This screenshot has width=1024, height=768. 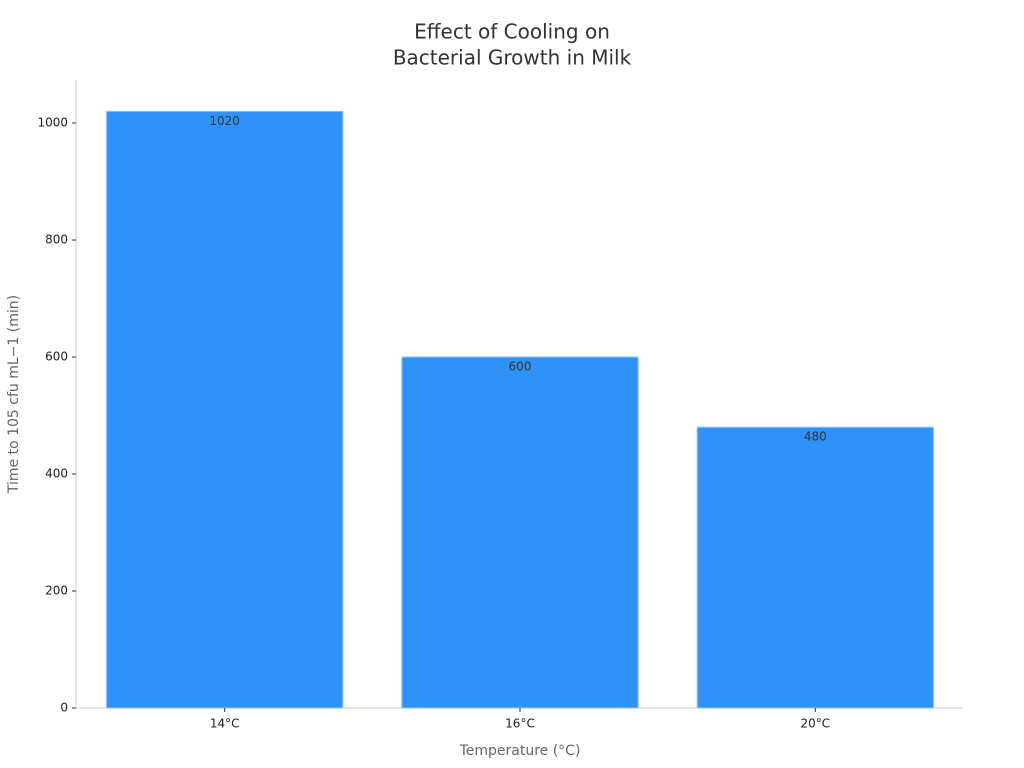 I want to click on x-tick-label: 16°C, so click(x=520, y=724).